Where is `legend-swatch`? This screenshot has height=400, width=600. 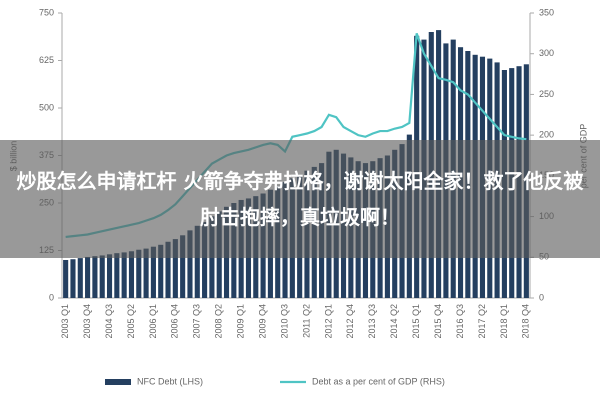 legend-swatch is located at coordinates (118, 382).